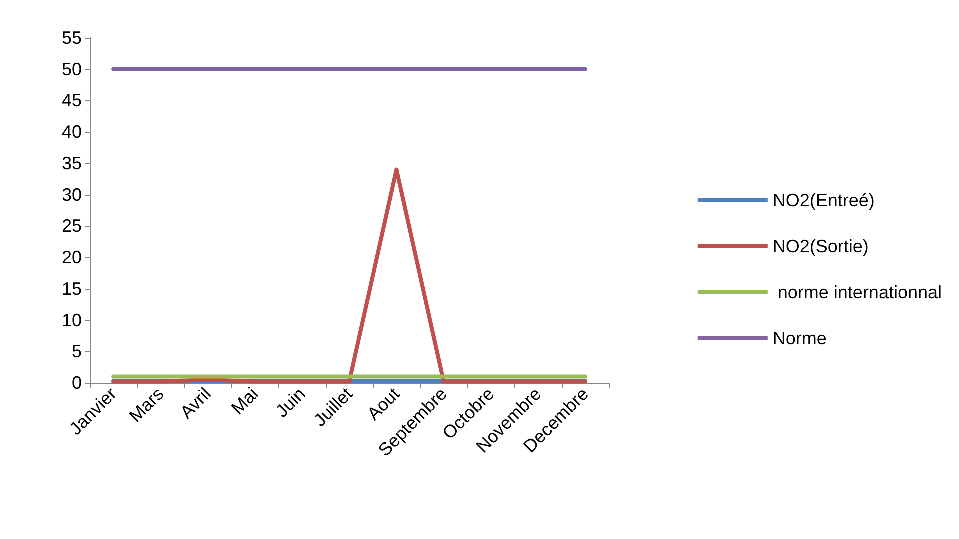 The height and width of the screenshot is (539, 959). What do you see at coordinates (799, 338) in the screenshot?
I see `legend-label: Norme` at bounding box center [799, 338].